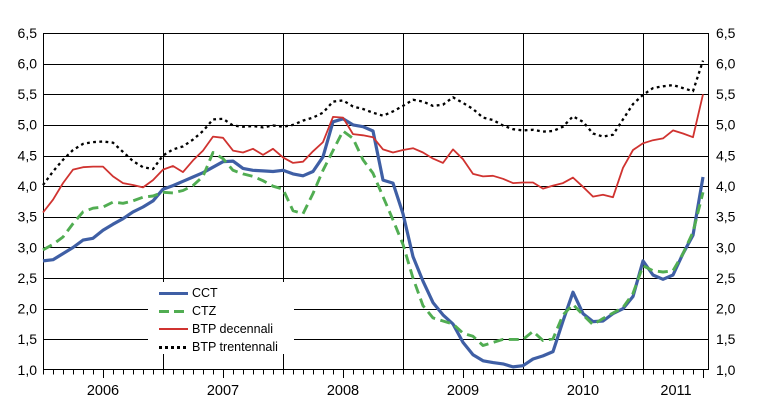  Describe the element at coordinates (675, 391) in the screenshot. I see `x-tick-label: 2011` at that location.